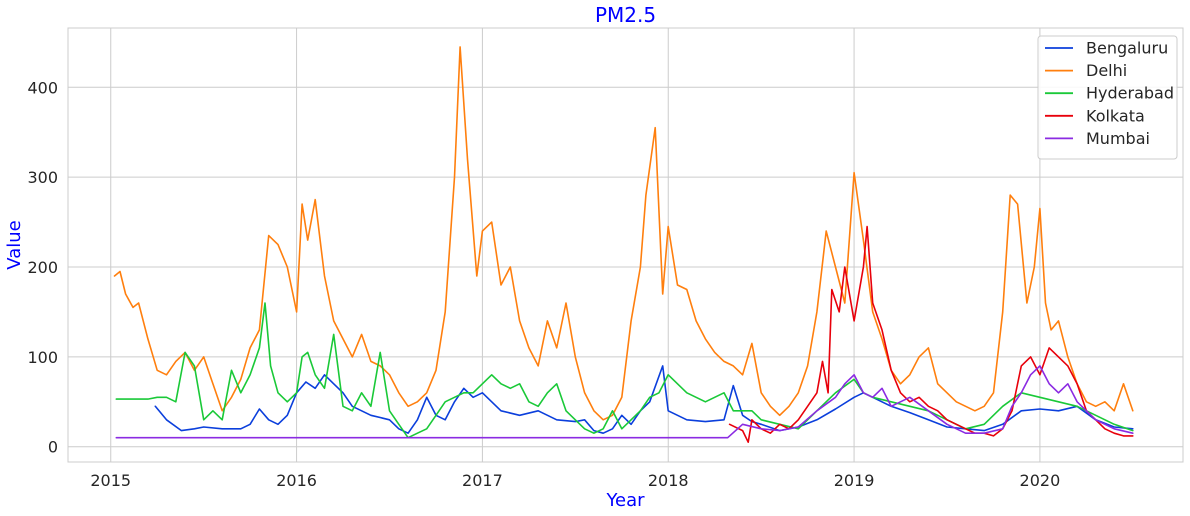  Describe the element at coordinates (1127, 48) in the screenshot. I see `legend-label-bengaluru: Bengaluru` at that location.